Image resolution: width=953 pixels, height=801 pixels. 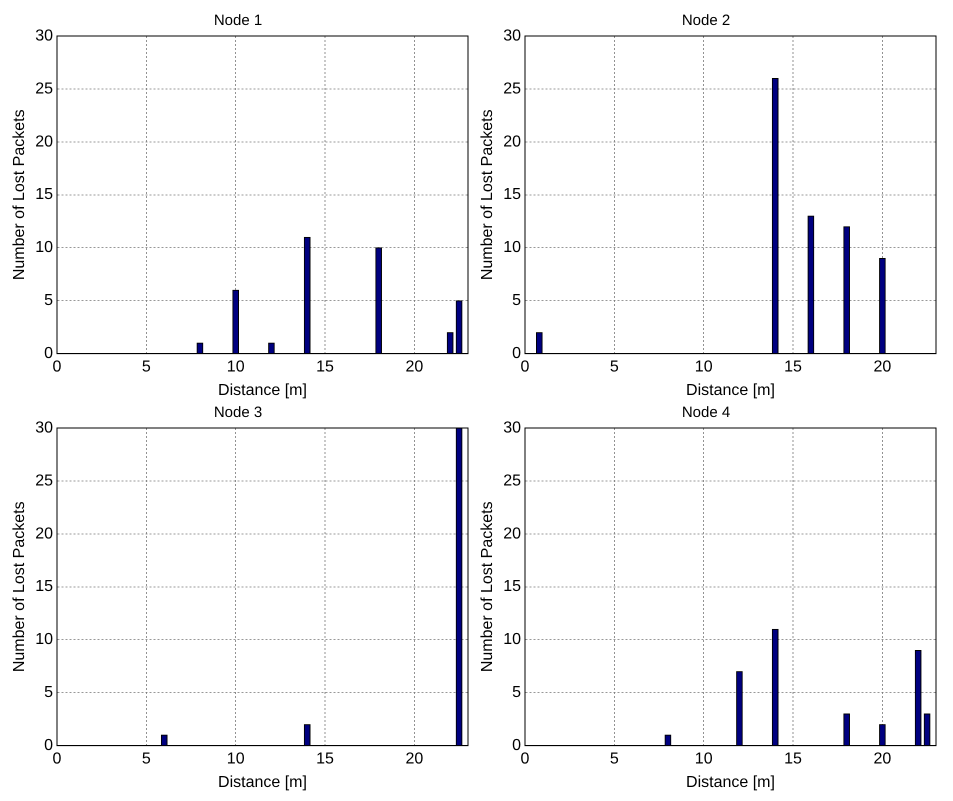 What do you see at coordinates (238, 21) in the screenshot?
I see `chart-title: Node 1` at bounding box center [238, 21].